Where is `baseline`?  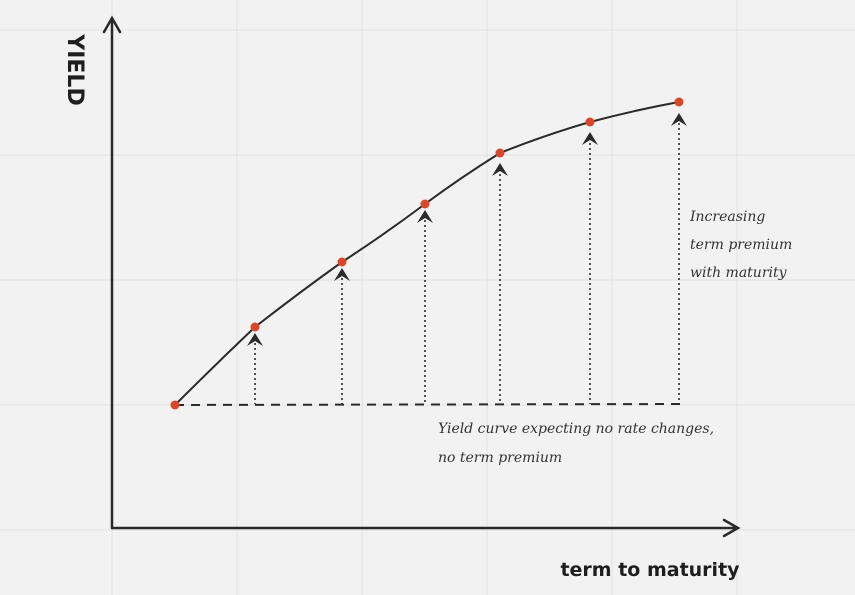 baseline is located at coordinates (427, 404).